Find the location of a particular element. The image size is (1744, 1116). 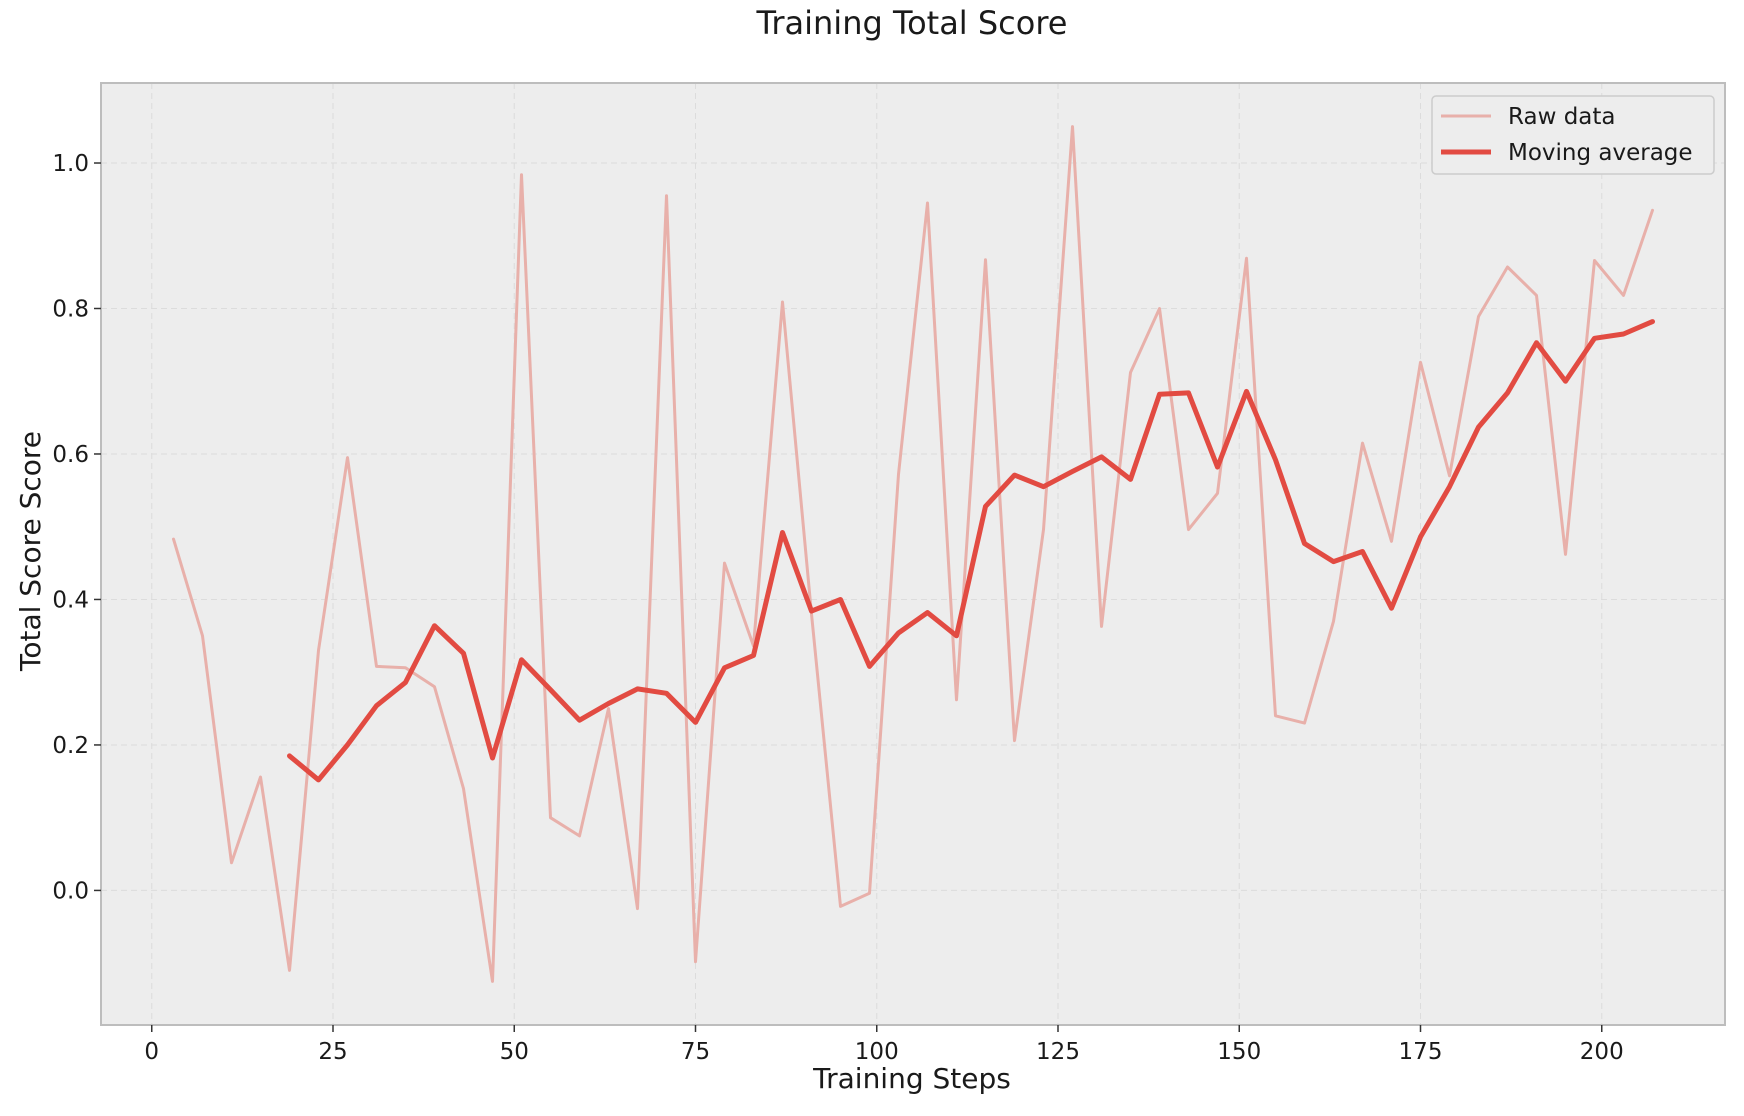

legend-label-raw-data: Raw data is located at coordinates (1562, 117).